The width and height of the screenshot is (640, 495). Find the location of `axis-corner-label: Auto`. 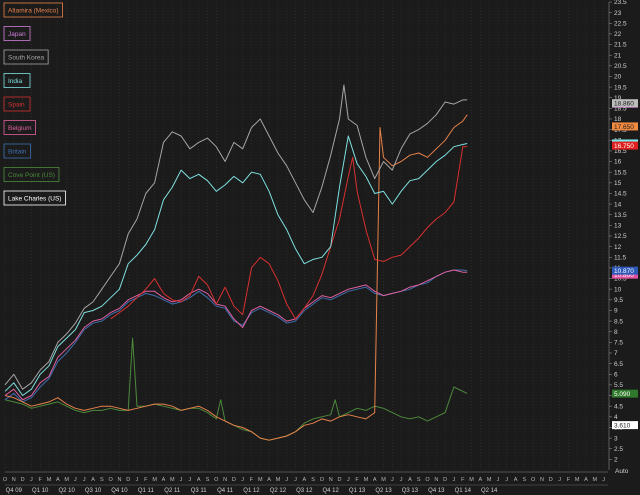

axis-corner-label: Auto is located at coordinates (622, 471).